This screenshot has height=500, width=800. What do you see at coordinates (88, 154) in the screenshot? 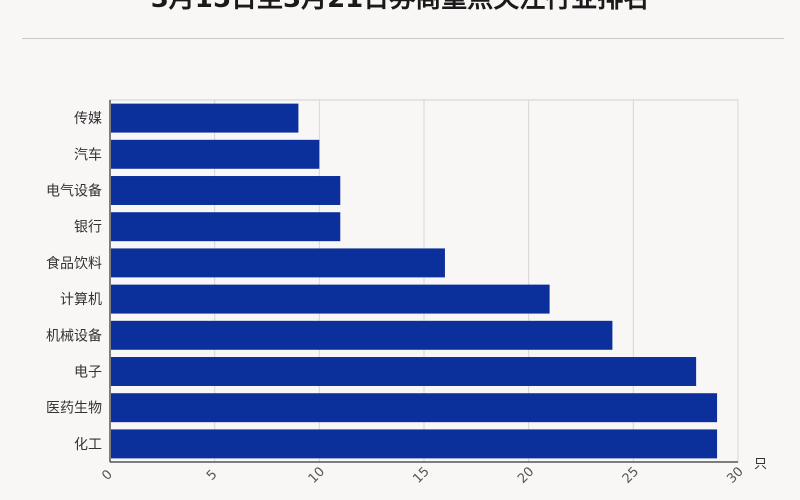
I see `category-label: 汽车` at bounding box center [88, 154].